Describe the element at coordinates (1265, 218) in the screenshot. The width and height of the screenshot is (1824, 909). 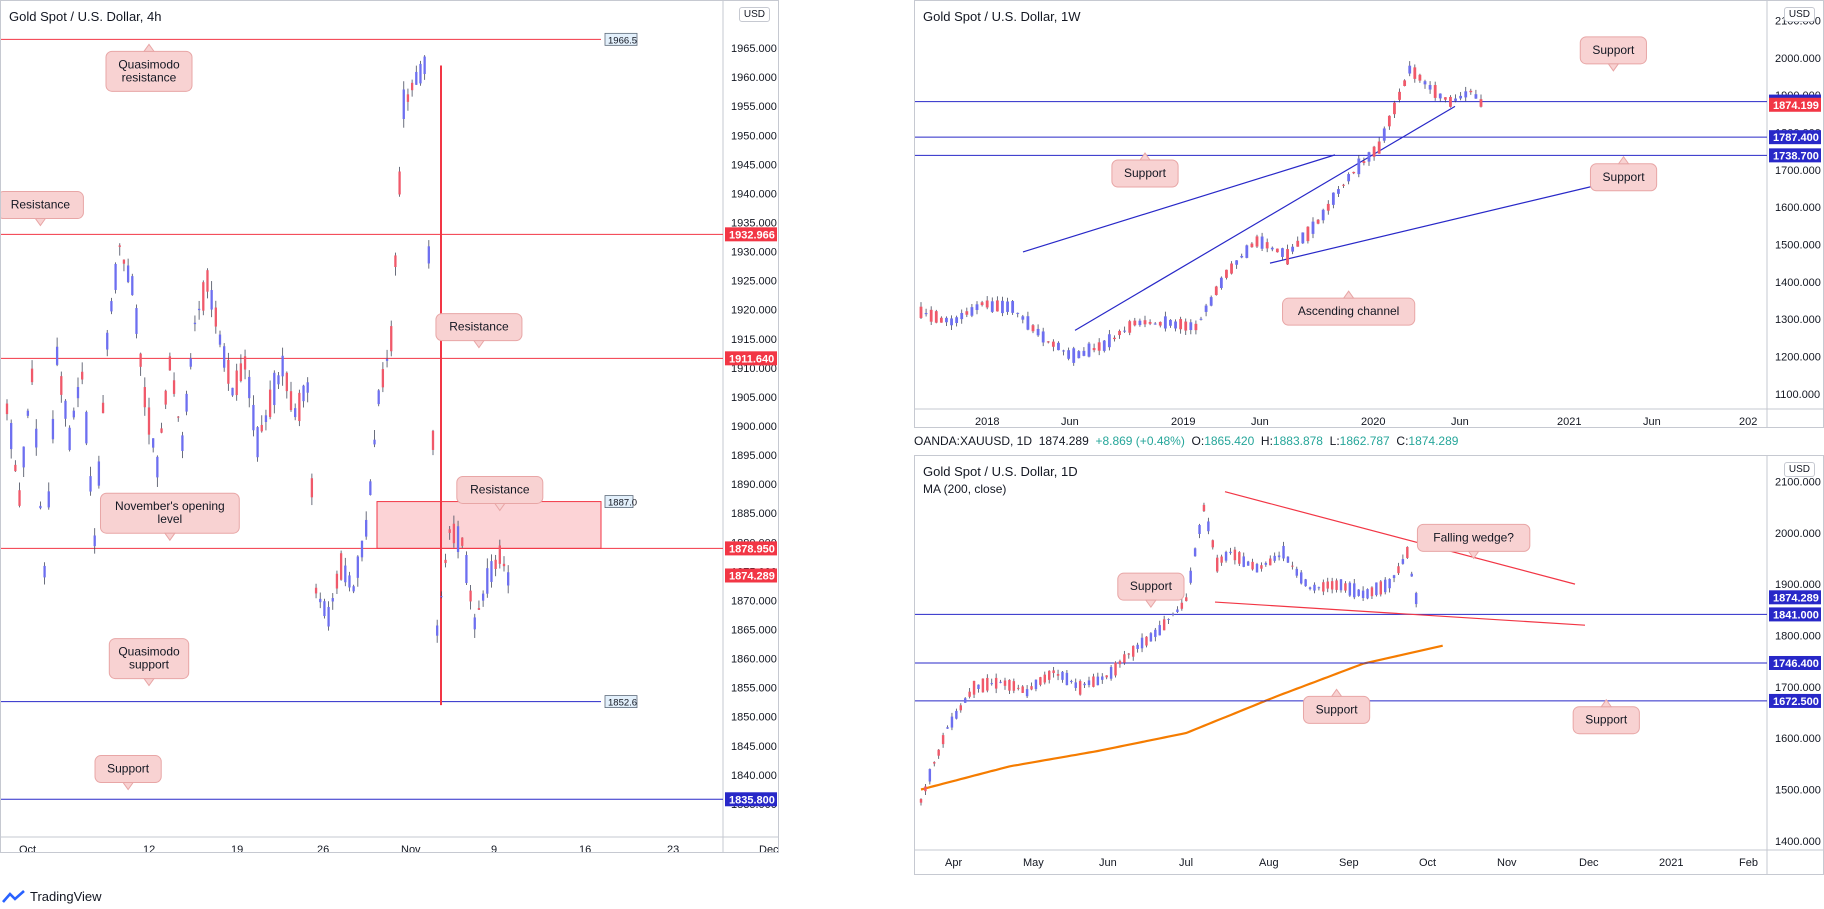
I see `channel-lower` at that location.